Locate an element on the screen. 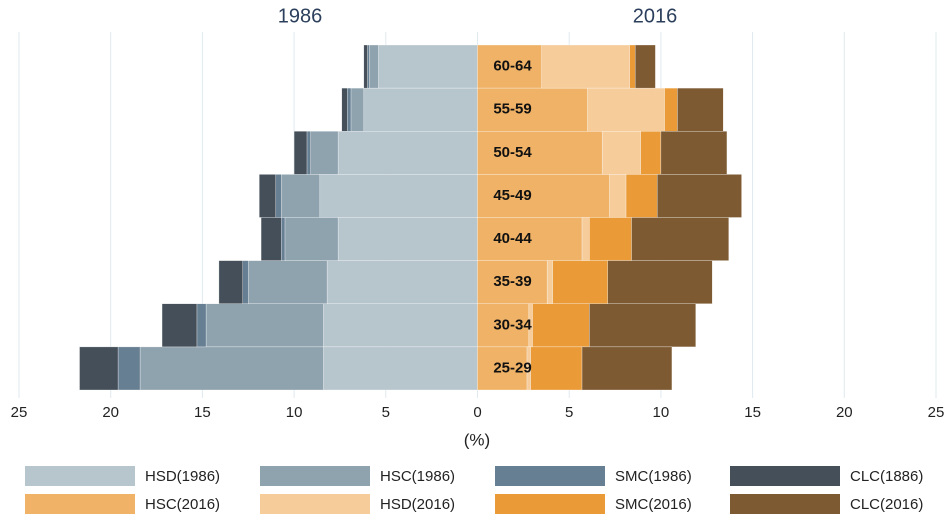 The image size is (946, 529). legend-label: SMC(1986) is located at coordinates (653, 476).